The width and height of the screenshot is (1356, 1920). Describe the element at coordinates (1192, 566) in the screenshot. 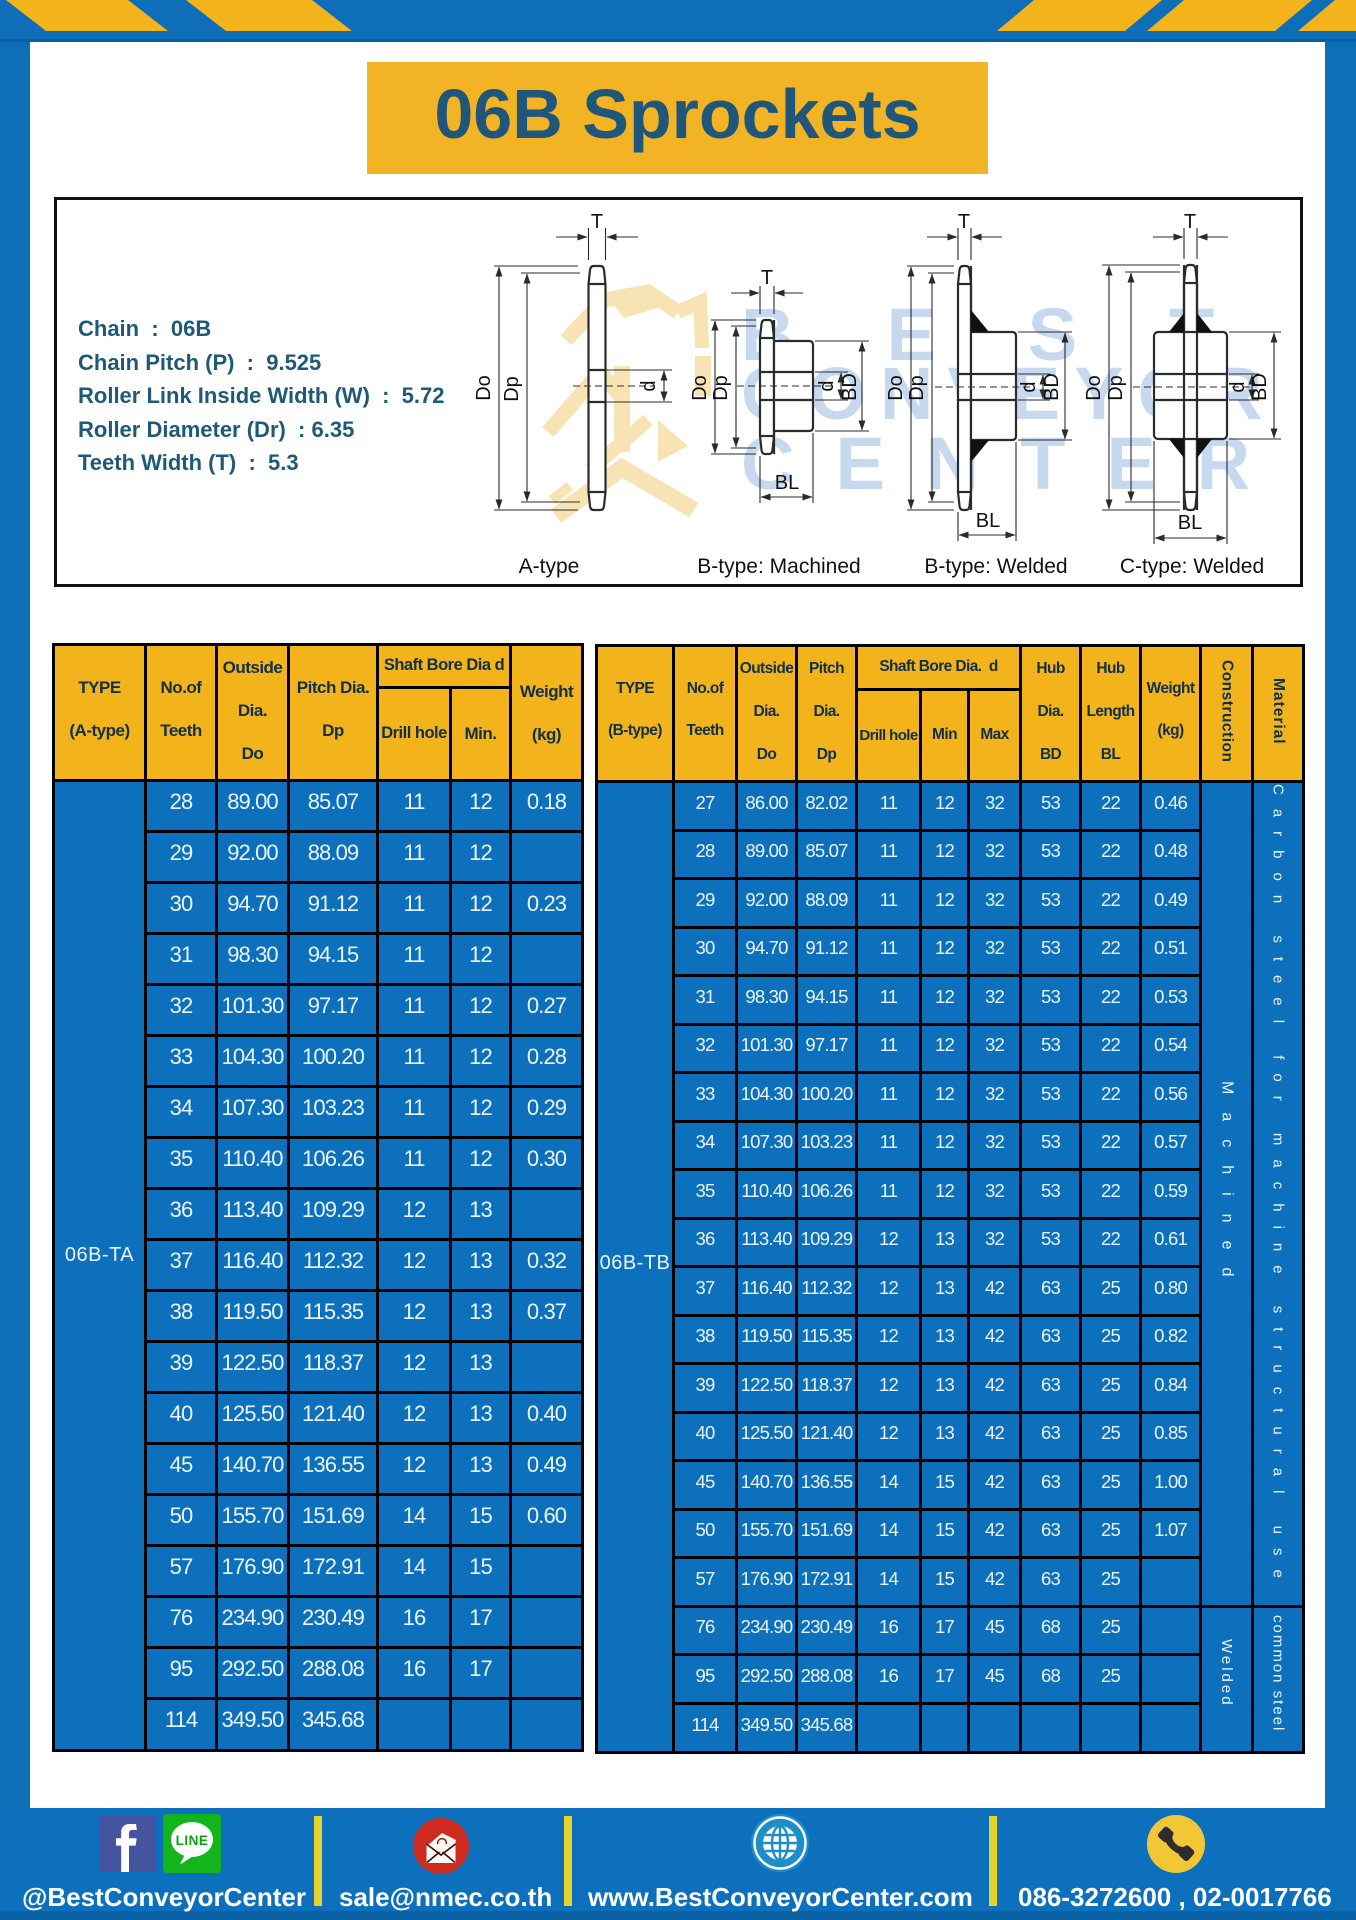

I see `svg-text: C-type: Welded` at that location.